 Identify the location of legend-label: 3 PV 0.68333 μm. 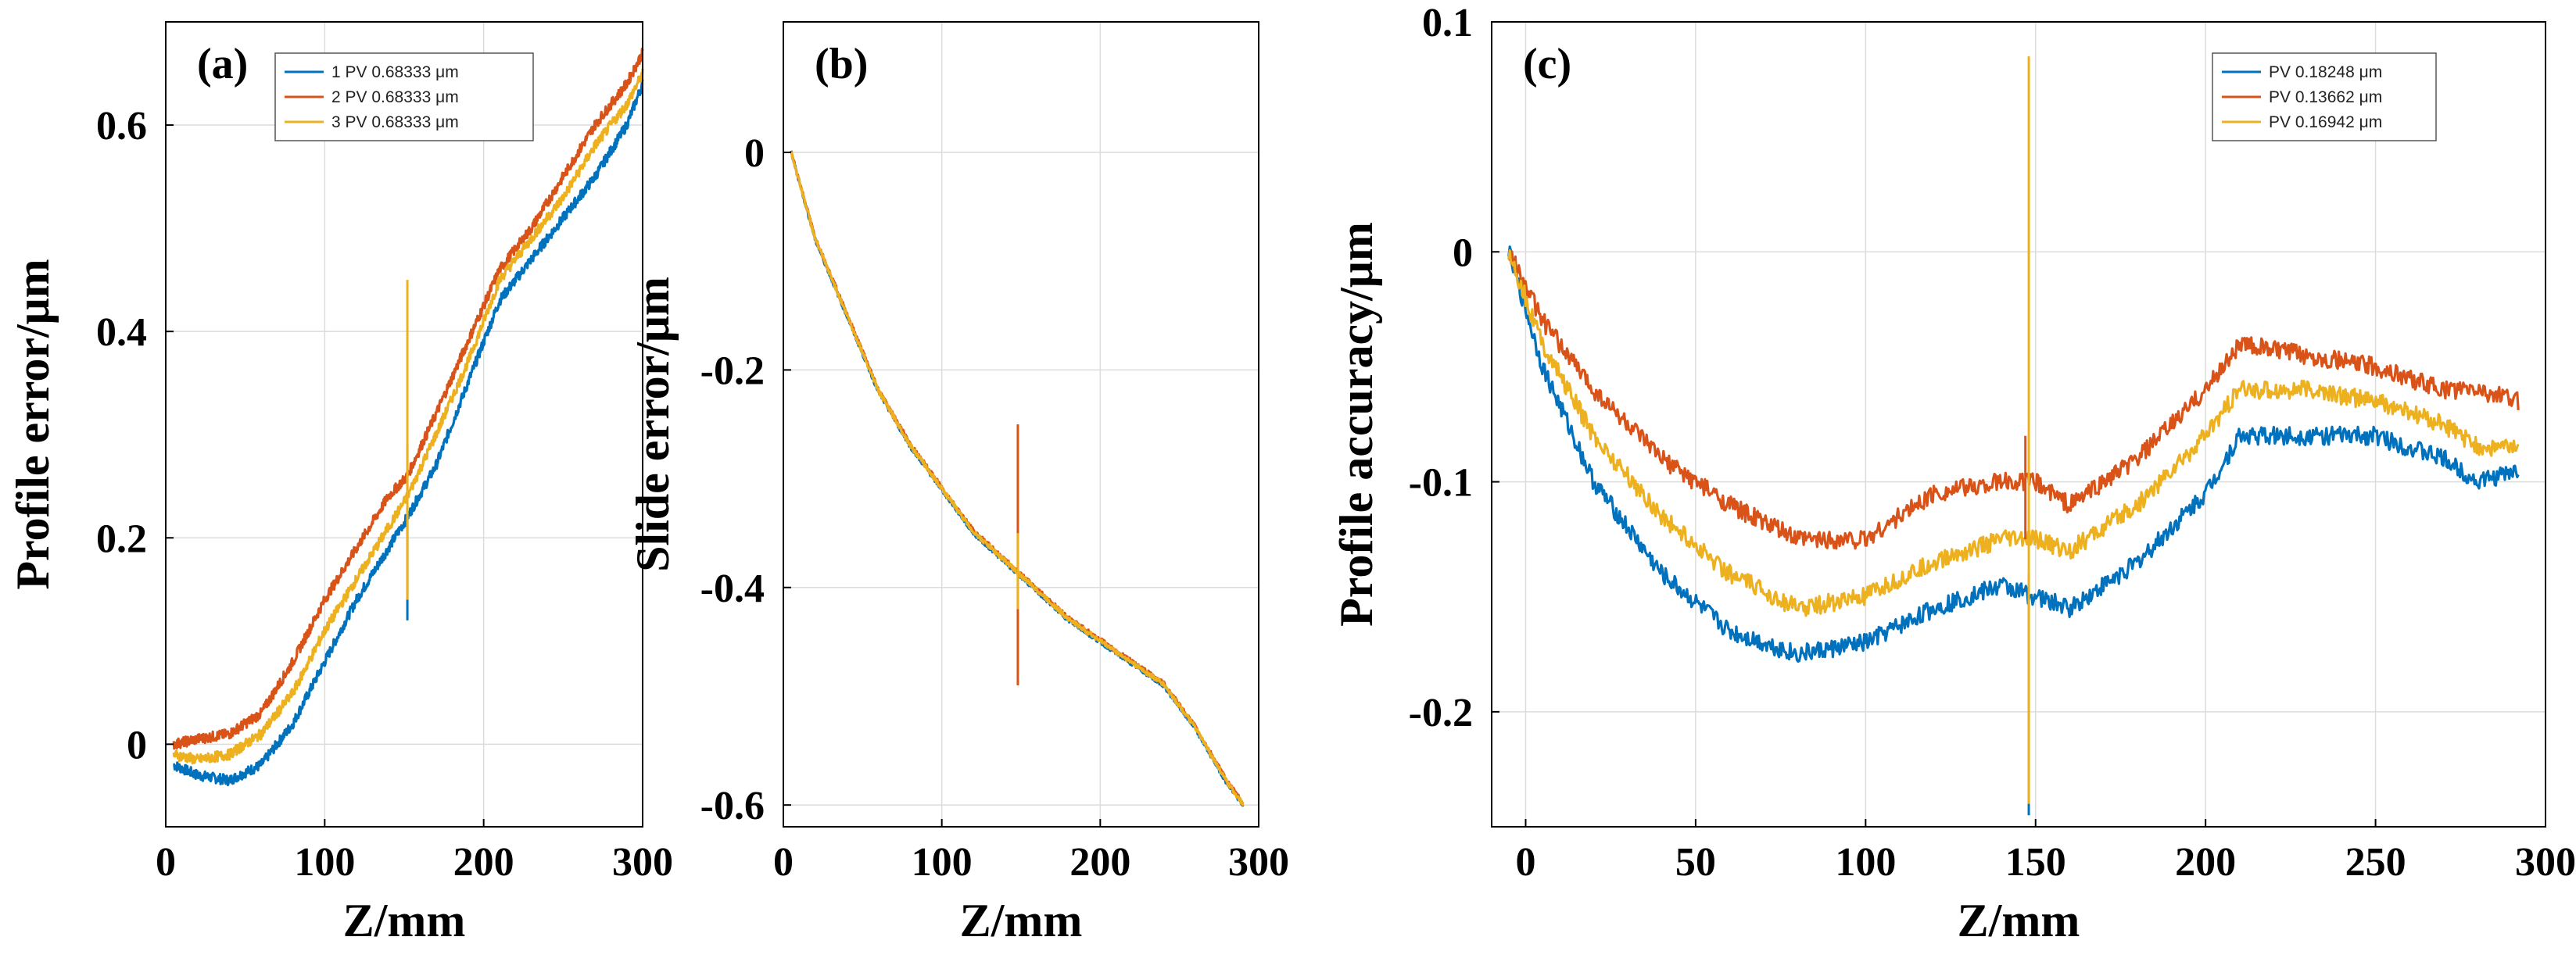
(395, 122).